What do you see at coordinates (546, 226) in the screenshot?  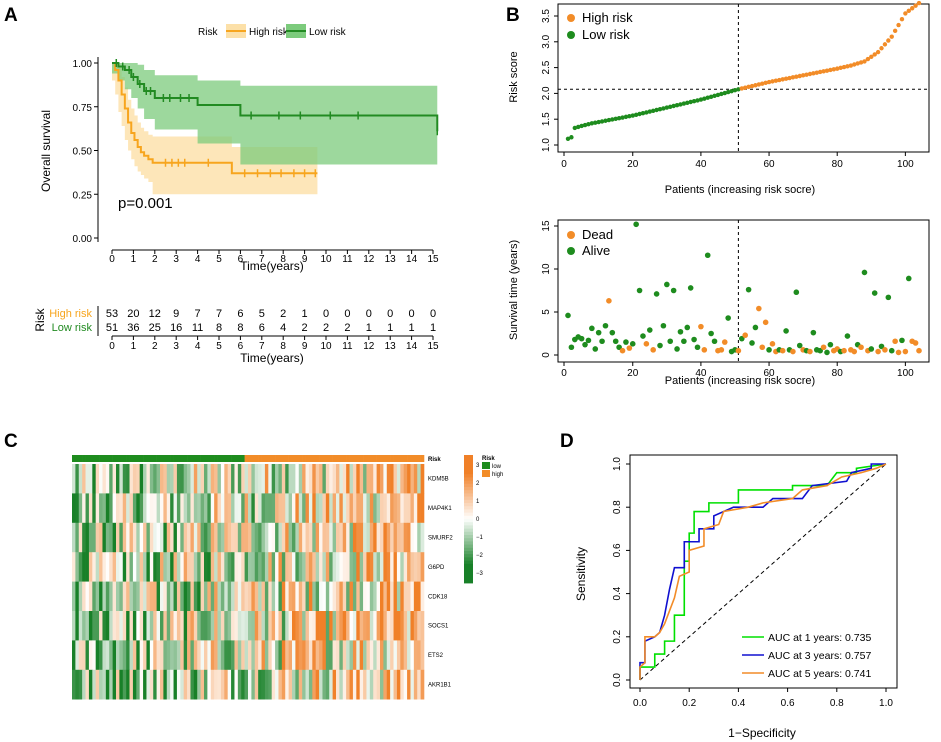 I see `survival-status-y-tick-label: 15` at bounding box center [546, 226].